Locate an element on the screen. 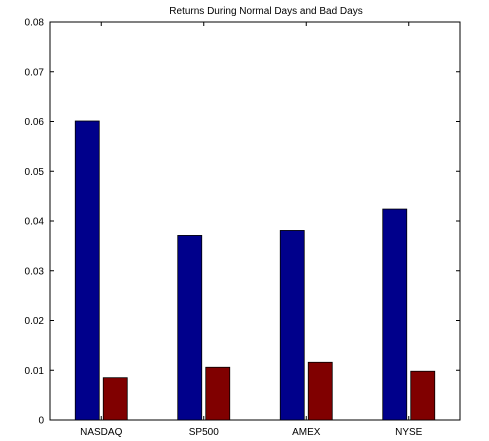 The height and width of the screenshot is (441, 489). y-tick-label: 0.08 is located at coordinates (35, 23).